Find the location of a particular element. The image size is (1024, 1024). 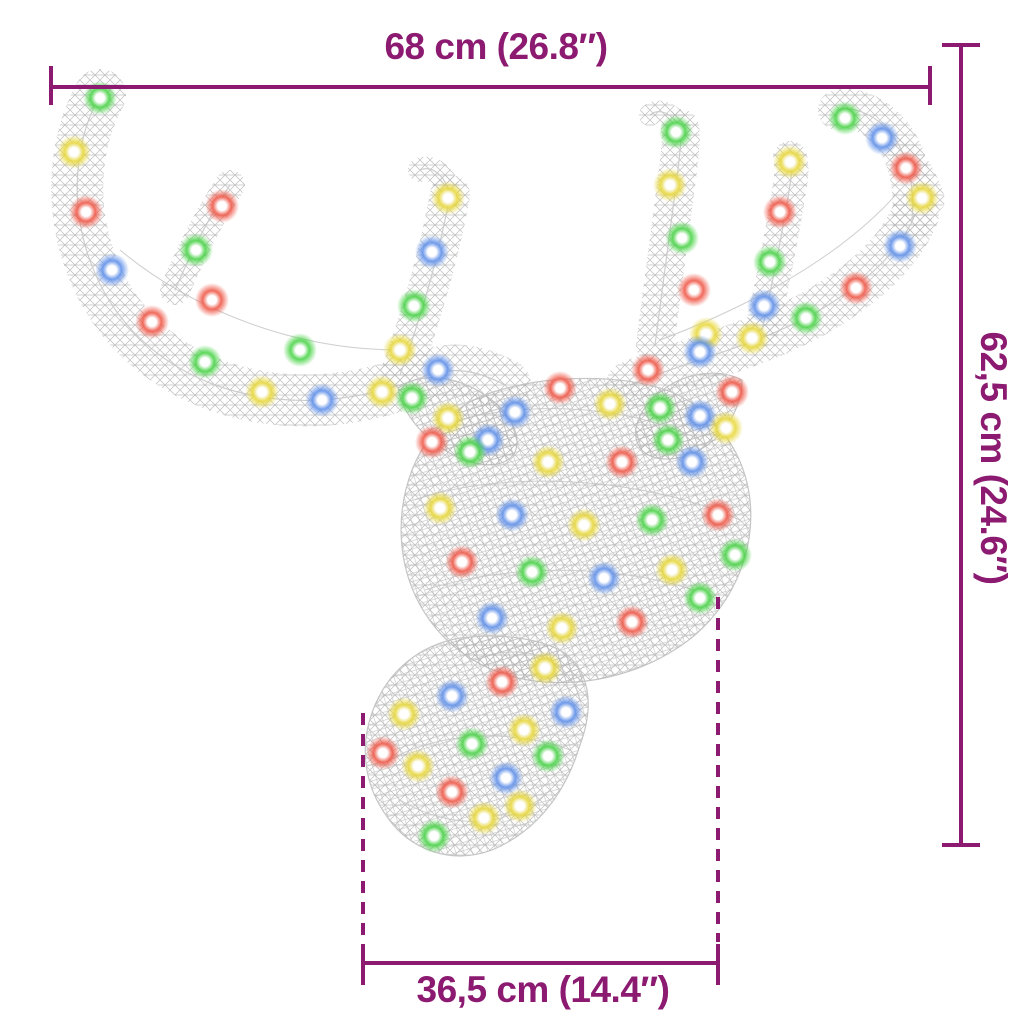

dimension-right-tick-bottom is located at coordinates (961, 845).